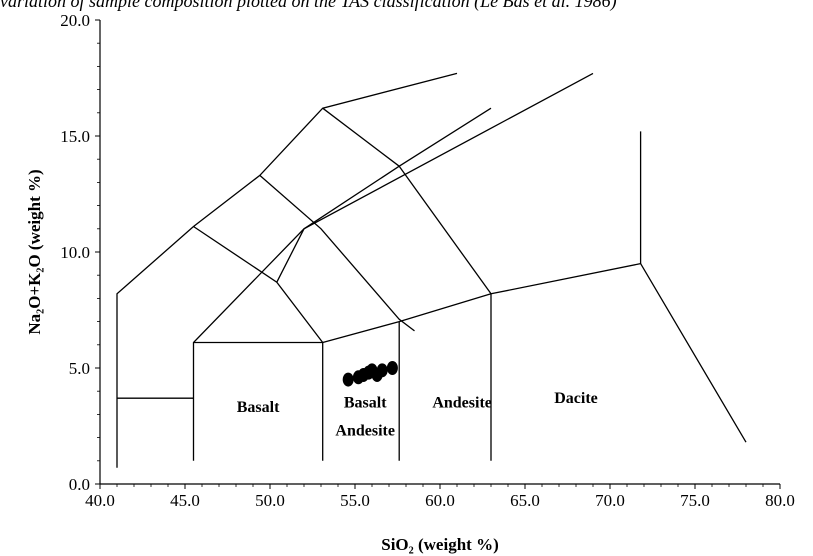 Image resolution: width=813 pixels, height=556 pixels. I want to click on x-tick-label: 55.0, so click(355, 500).